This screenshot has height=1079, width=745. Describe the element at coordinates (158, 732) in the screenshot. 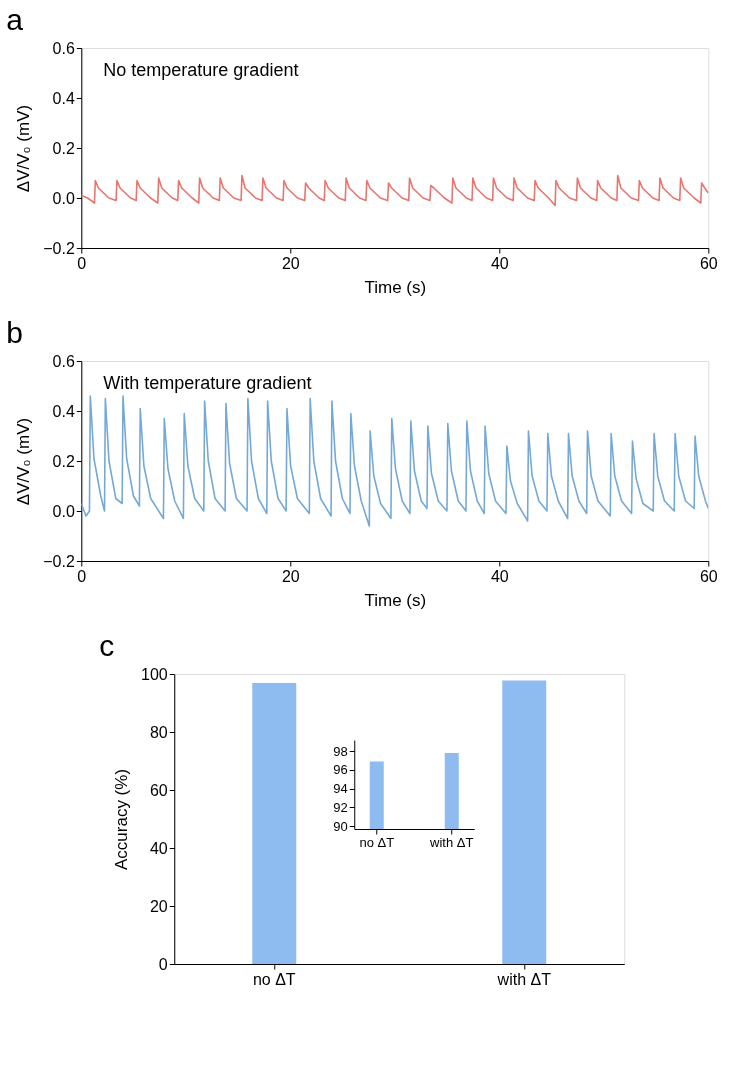

I see `y-tick-label: 80` at that location.